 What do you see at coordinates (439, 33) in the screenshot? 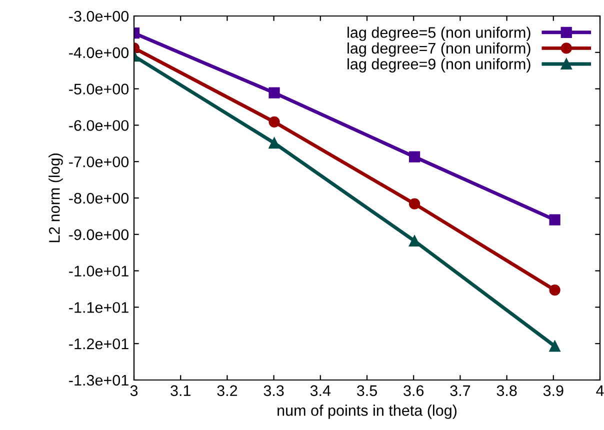
I see `legend-label: lag degree=5 (non uniform)` at bounding box center [439, 33].